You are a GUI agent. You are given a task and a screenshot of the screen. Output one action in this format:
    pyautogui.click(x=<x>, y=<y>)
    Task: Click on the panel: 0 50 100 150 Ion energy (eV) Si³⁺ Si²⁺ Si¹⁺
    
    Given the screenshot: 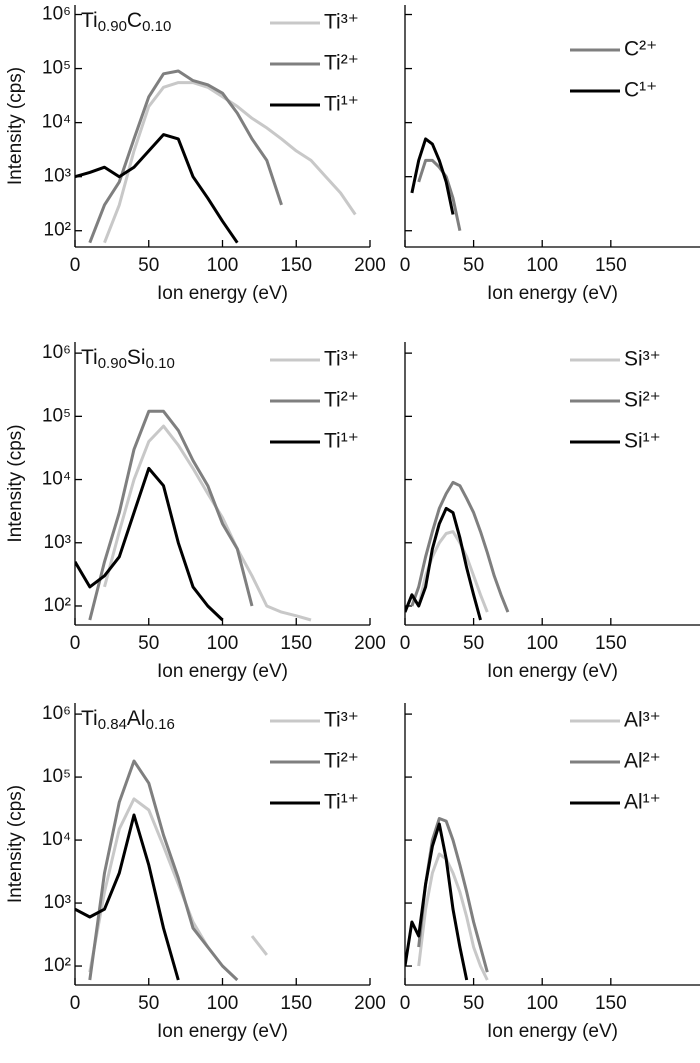 What is the action you would take?
    pyautogui.click(x=550, y=512)
    